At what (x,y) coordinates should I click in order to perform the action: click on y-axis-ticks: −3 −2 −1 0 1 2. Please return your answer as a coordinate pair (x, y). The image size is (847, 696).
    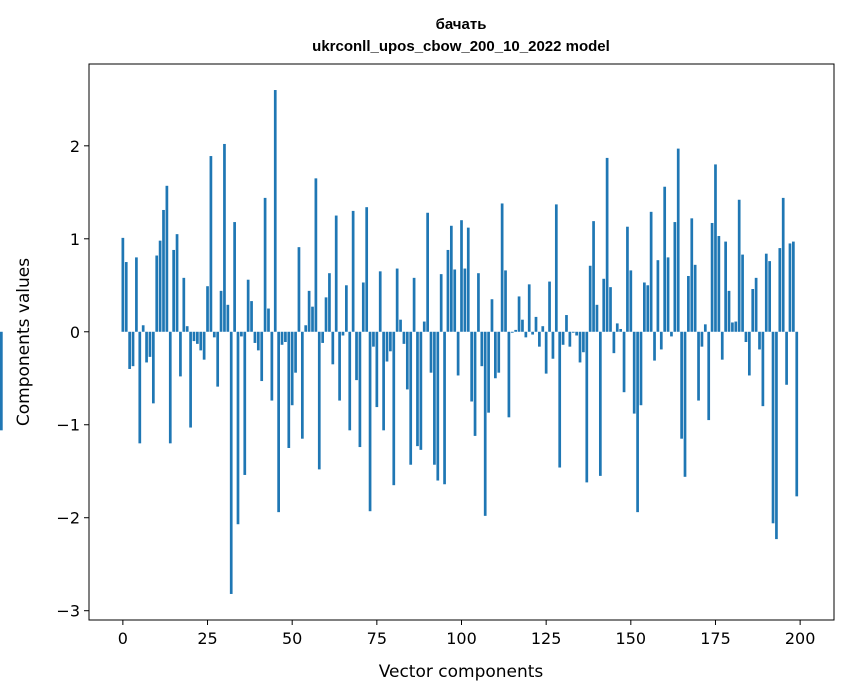
    Looking at the image, I should click on (72, 379).